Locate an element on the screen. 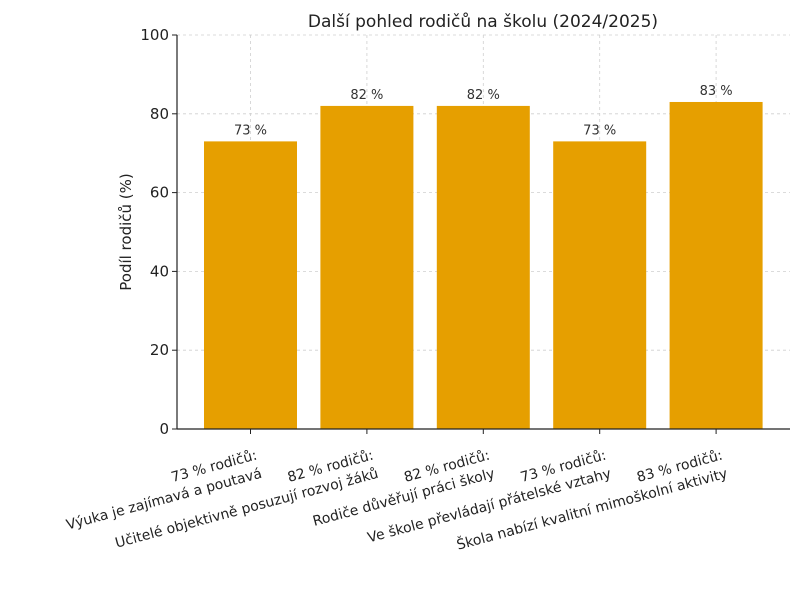  data-labels: 73 % 82 % 82 % 73 % 83 % is located at coordinates (483, 111).